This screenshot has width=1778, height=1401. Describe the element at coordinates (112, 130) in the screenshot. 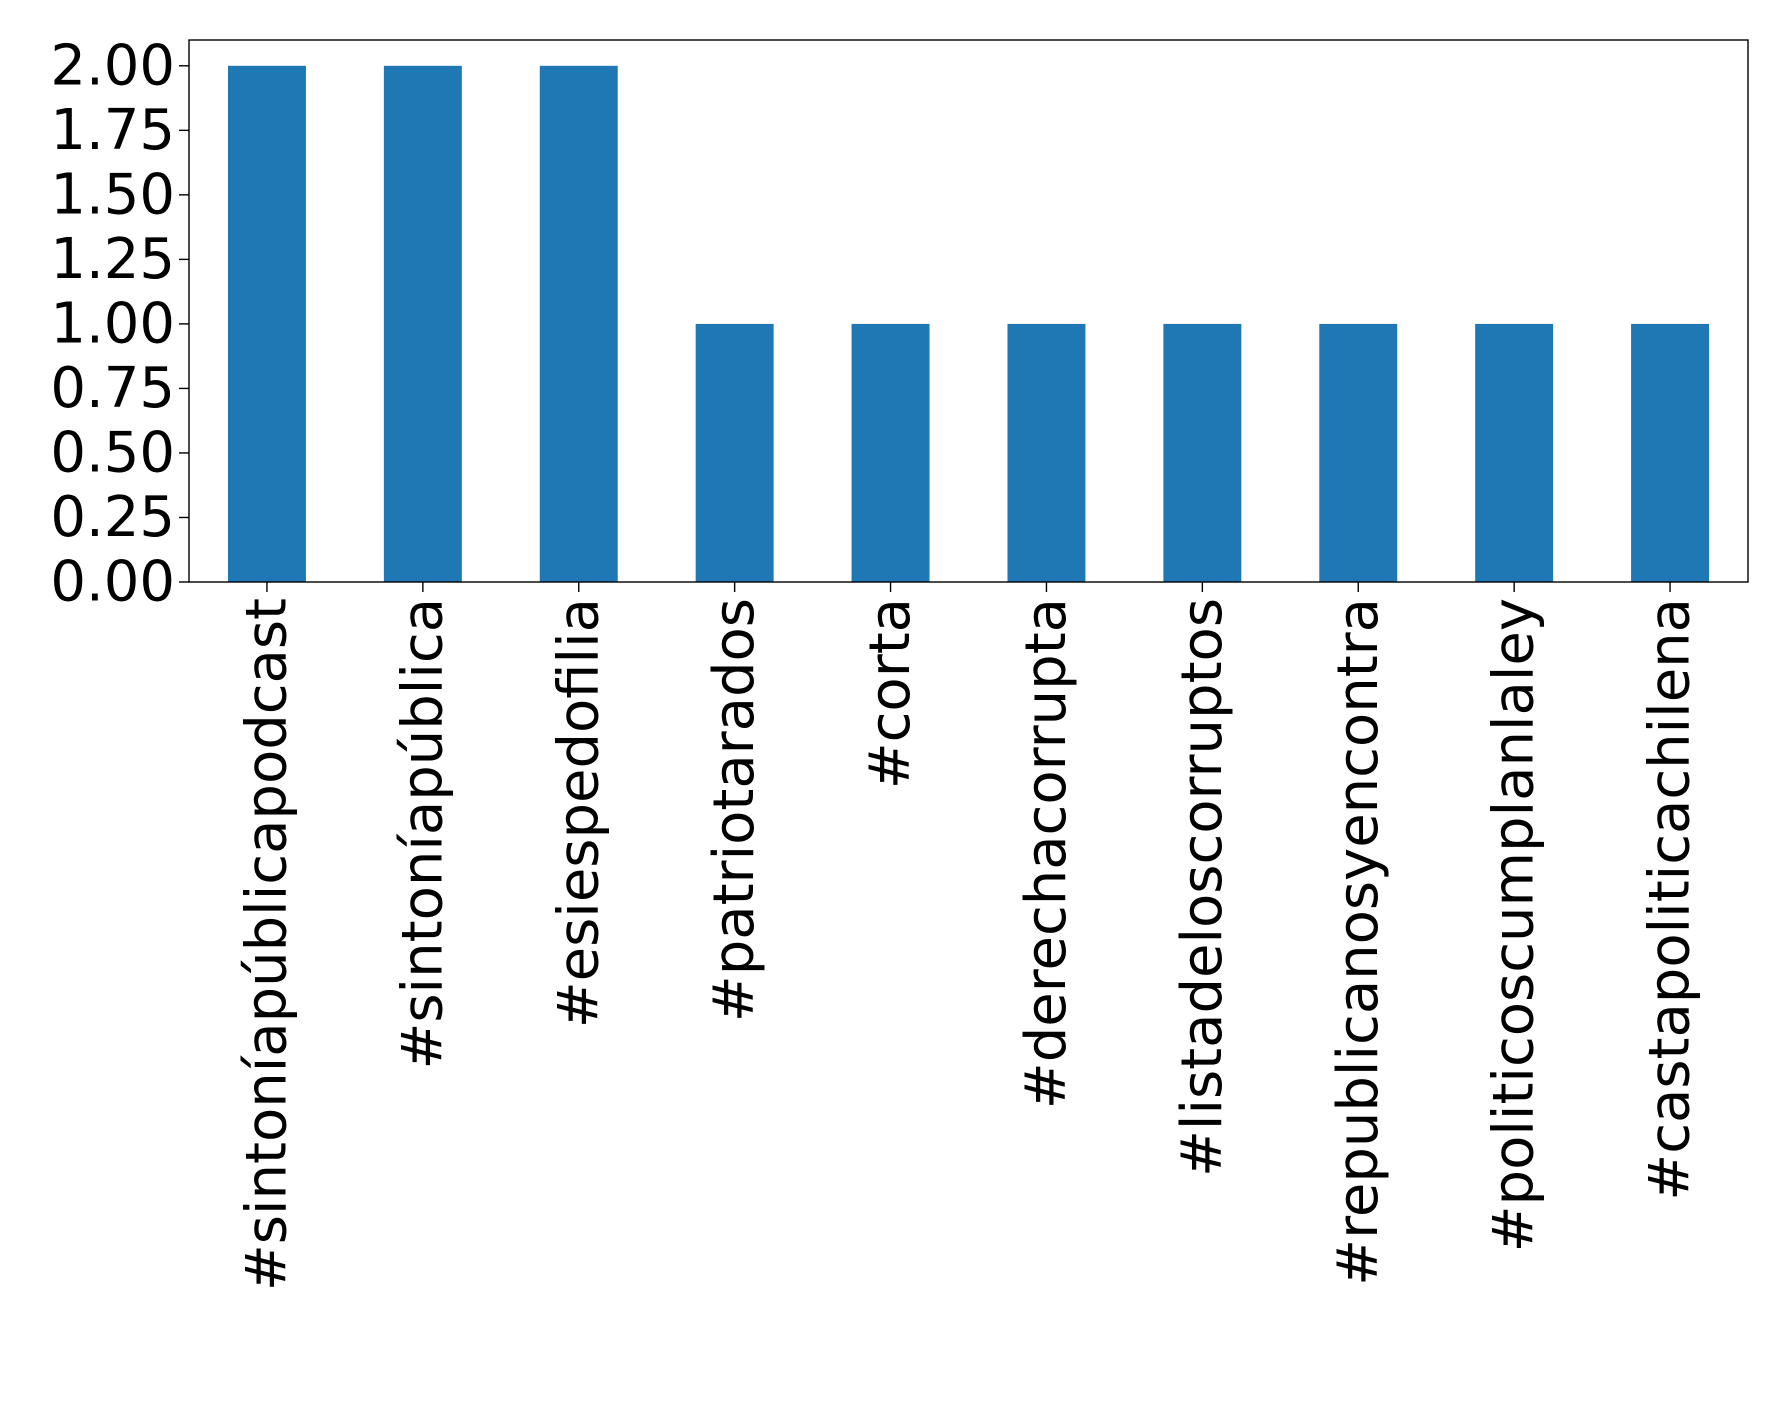

I see `y-tick-label: 1.75` at that location.